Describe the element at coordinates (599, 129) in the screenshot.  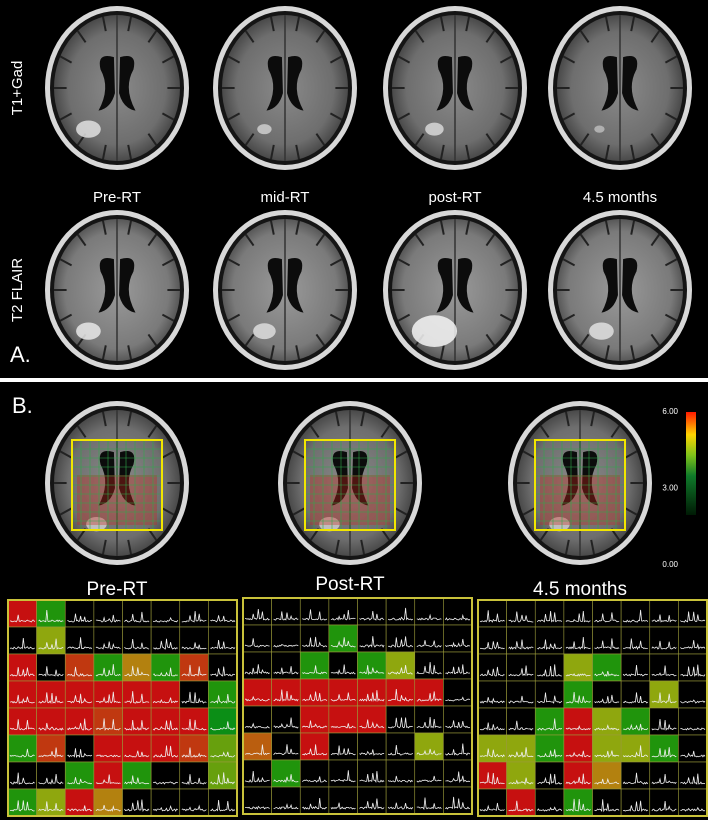
I see `lesion` at that location.